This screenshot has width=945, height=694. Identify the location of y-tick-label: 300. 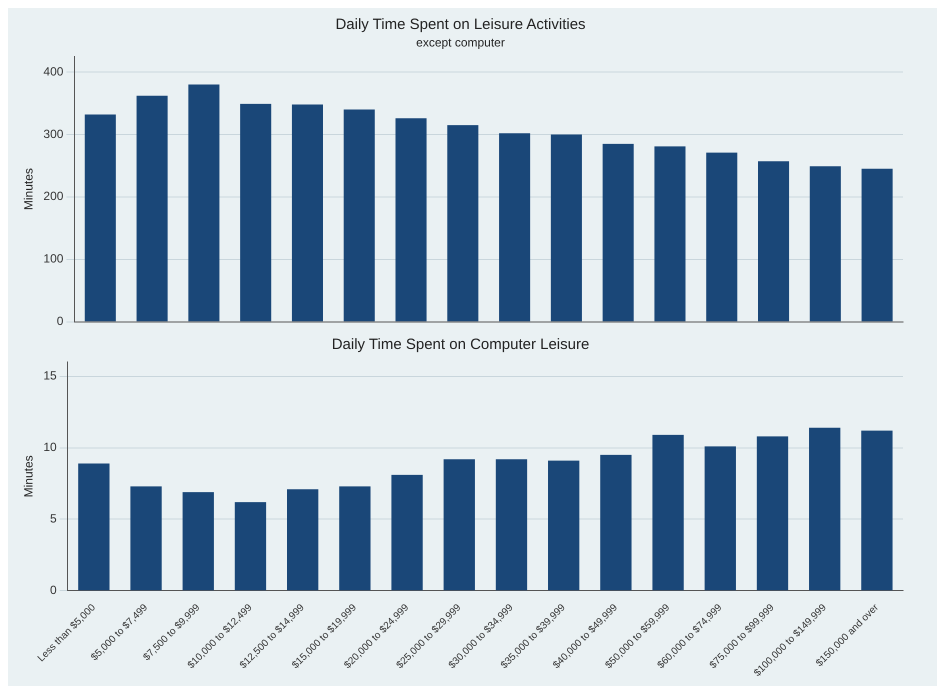
(53, 133).